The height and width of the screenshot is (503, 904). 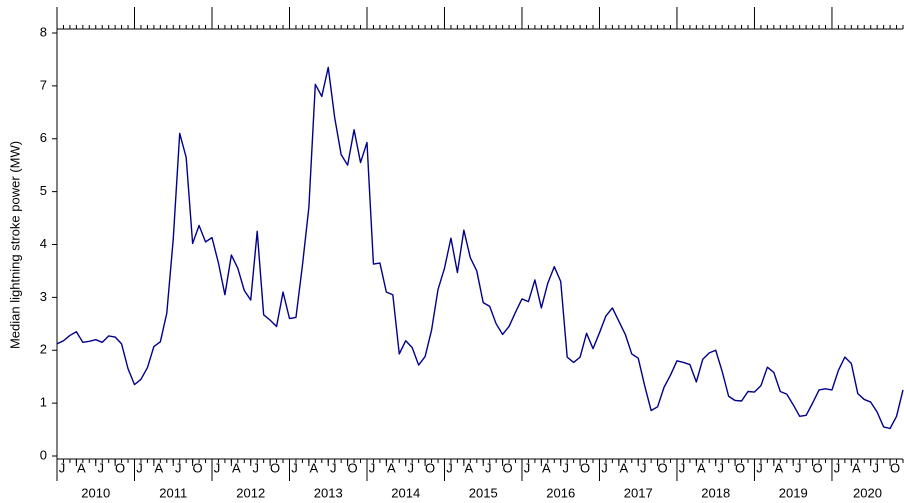 I want to click on y-axis-label: Median lightning stroke power (MW), so click(x=14, y=245).